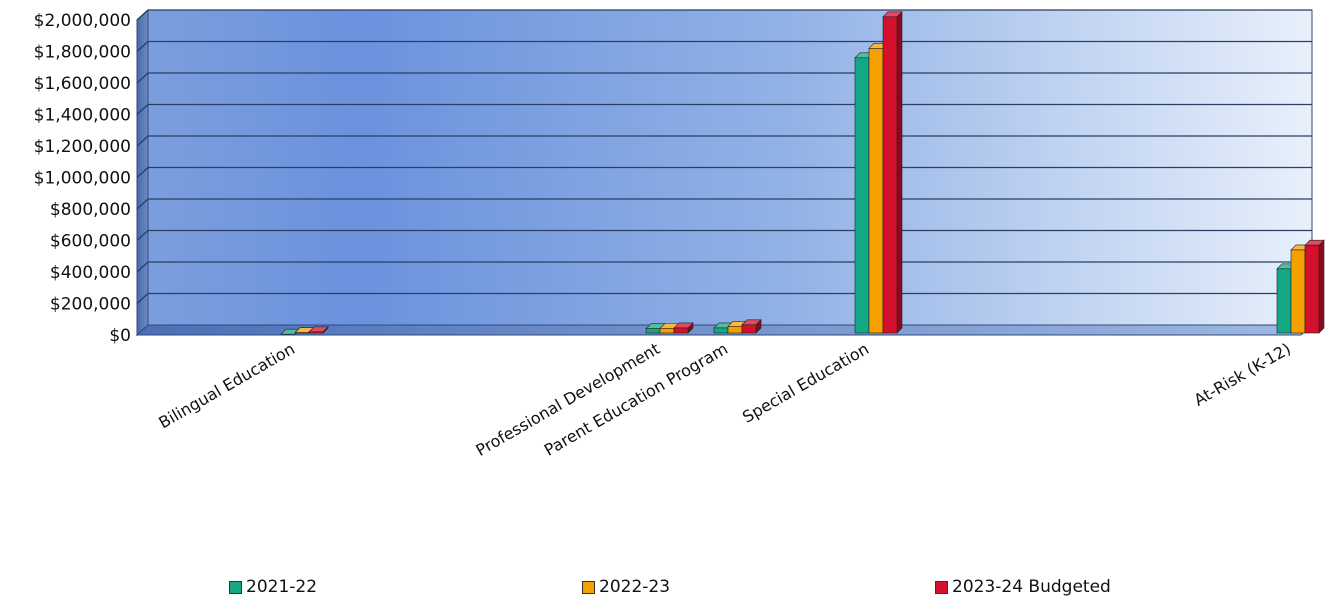 This screenshot has width=1343, height=601. I want to click on legend-item: 2021-22, so click(273, 587).